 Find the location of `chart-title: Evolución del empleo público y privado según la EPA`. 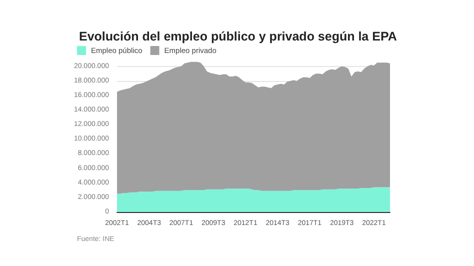

chart-title: Evolución del empleo público y privado según la EPA is located at coordinates (238, 37).